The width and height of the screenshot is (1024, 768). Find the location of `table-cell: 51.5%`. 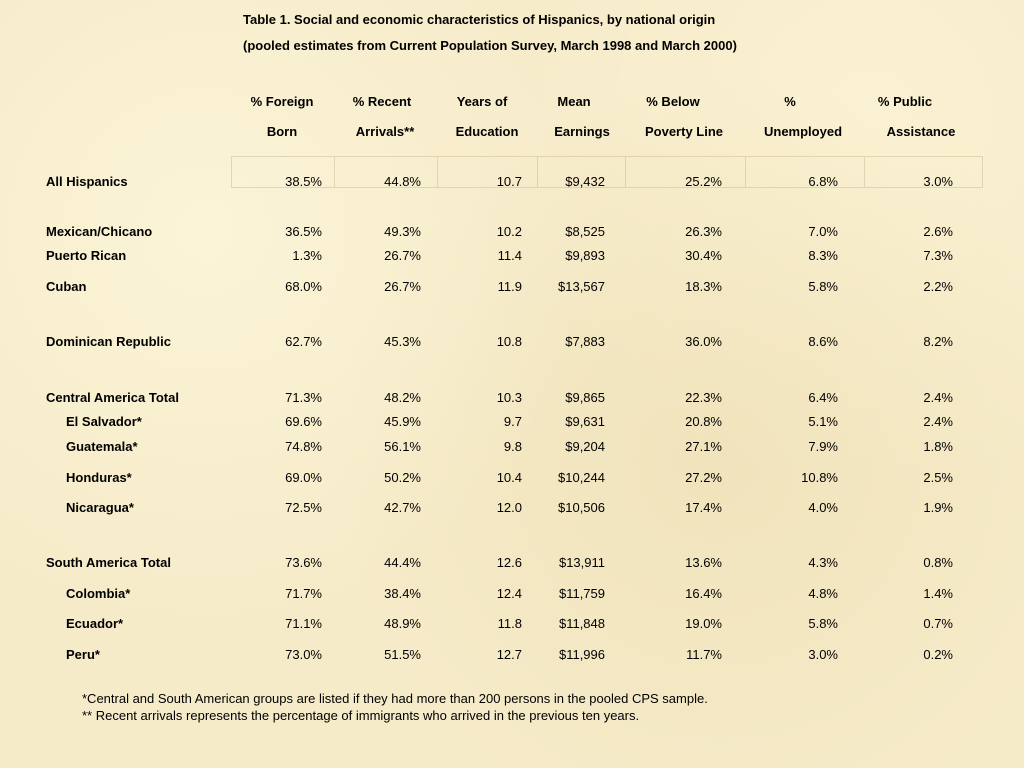

table-cell: 51.5% is located at coordinates (402, 654).